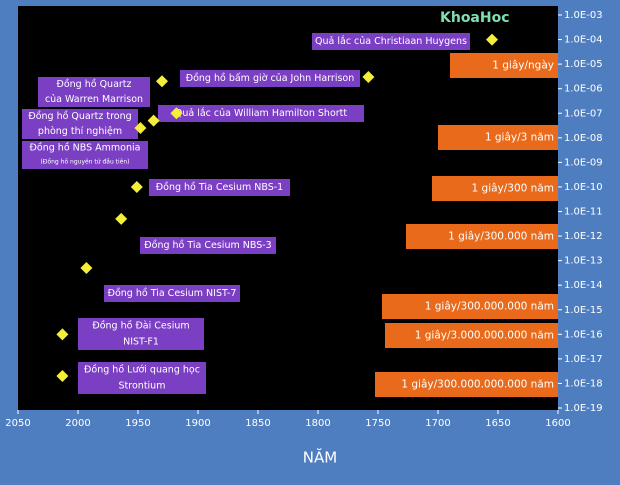 The width and height of the screenshot is (620, 485). I want to click on watermark: KhoaHoc, so click(475, 18).